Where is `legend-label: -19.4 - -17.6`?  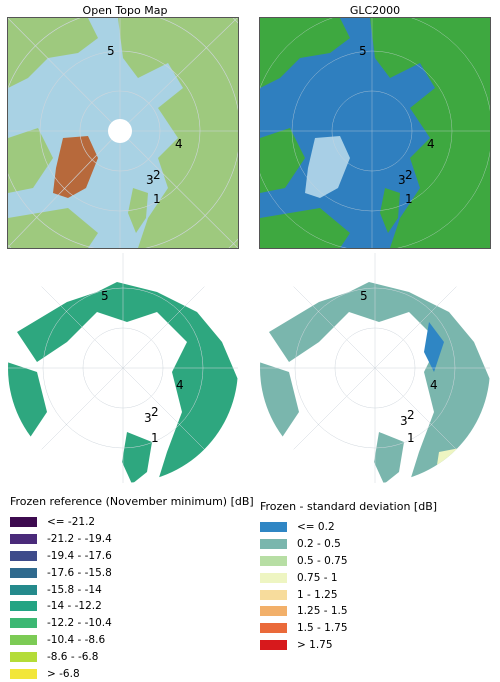 legend-label: -19.4 - -17.6 is located at coordinates (79, 555).